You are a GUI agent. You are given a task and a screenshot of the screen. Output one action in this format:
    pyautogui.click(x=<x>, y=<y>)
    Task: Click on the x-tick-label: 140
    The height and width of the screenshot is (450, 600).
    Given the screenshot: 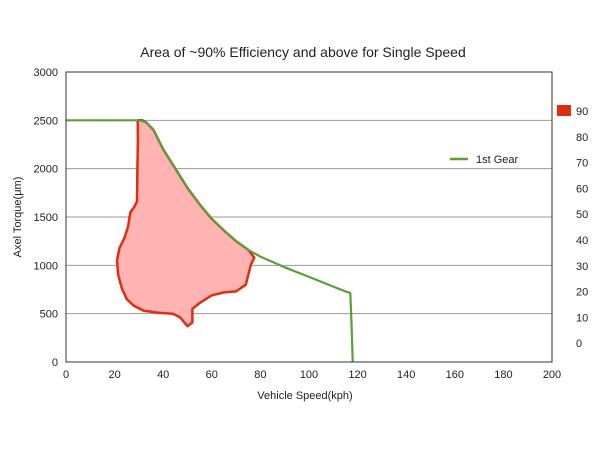 What is the action you would take?
    pyautogui.click(x=406, y=375)
    